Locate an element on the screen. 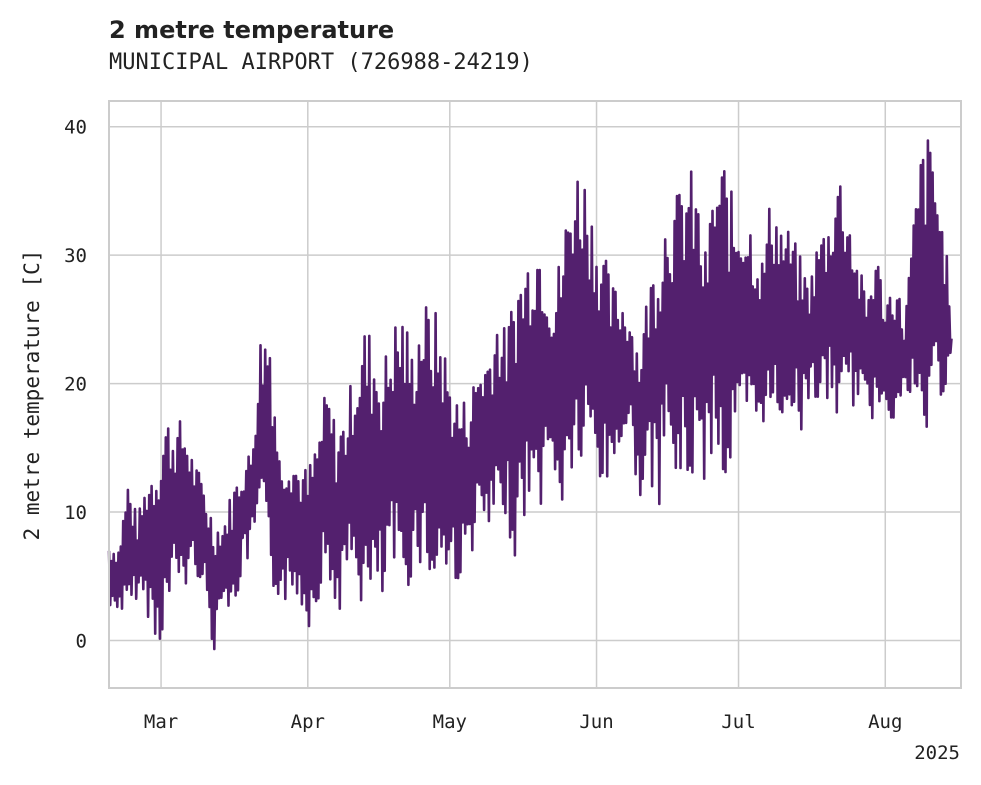  chart-title: 2 metre temperature is located at coordinates (252, 30).